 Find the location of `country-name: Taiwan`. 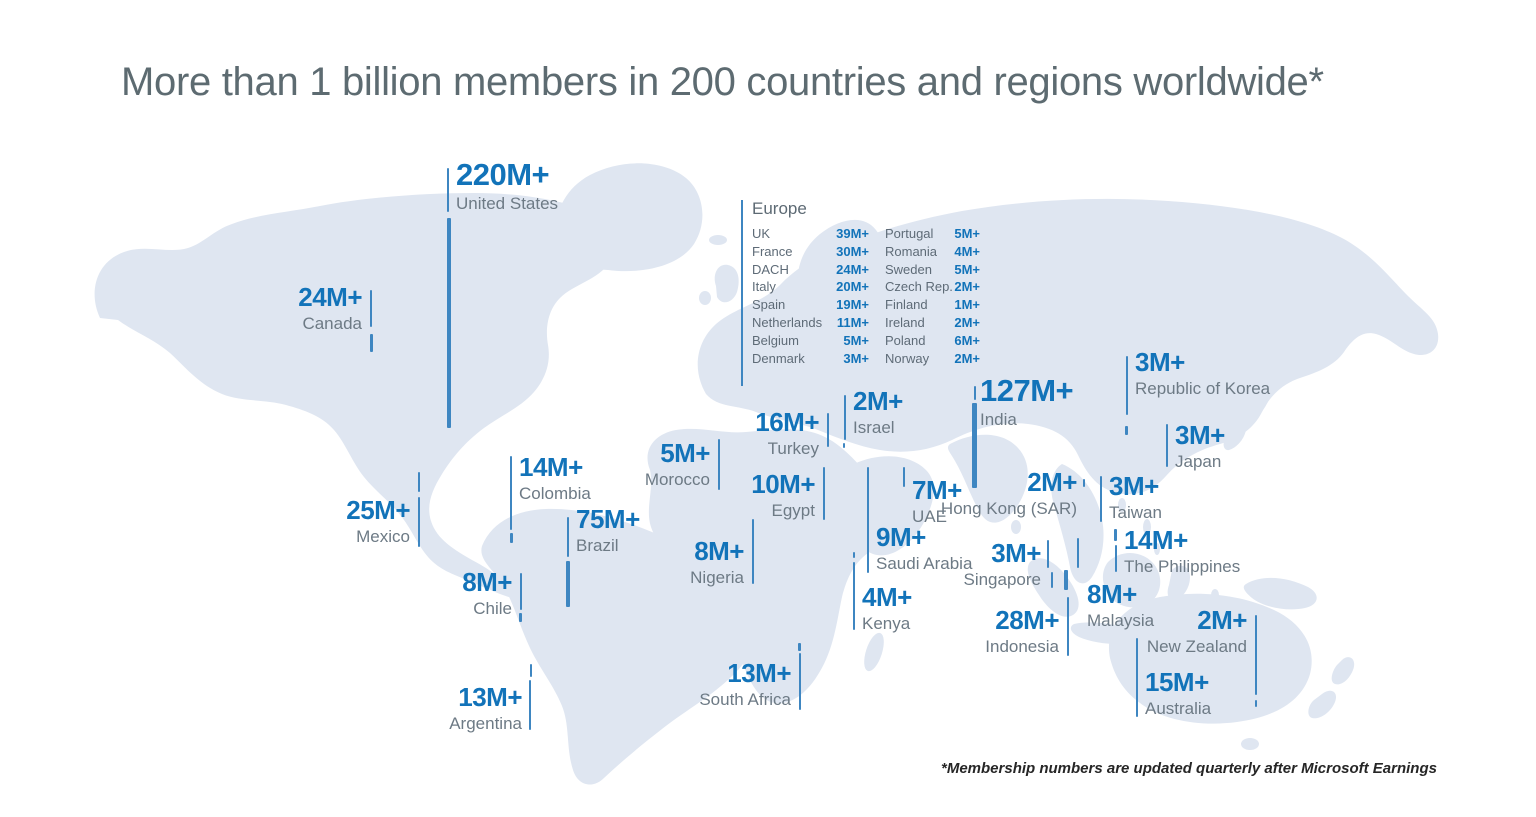

country-name: Taiwan is located at coordinates (1135, 512).